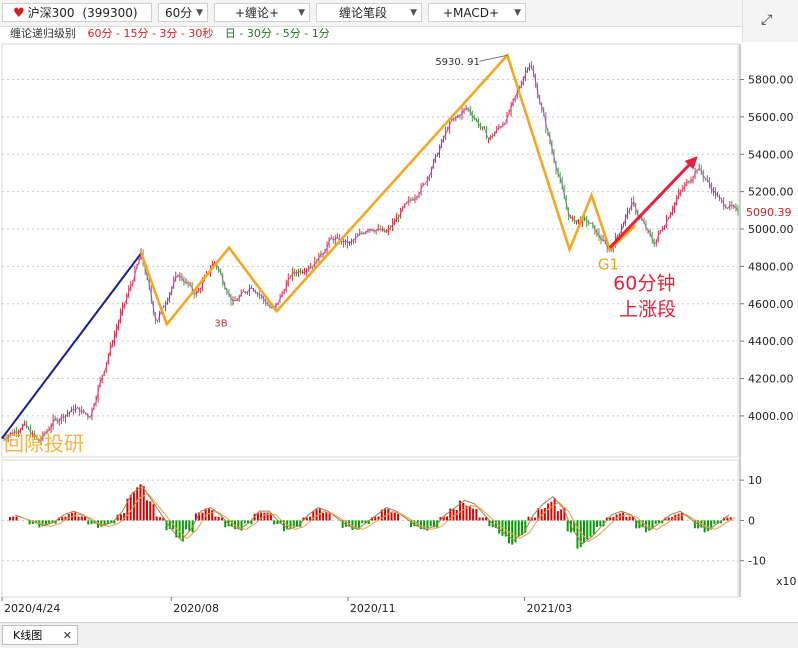  I want to click on macd-tick-label: 0, so click(751, 520).